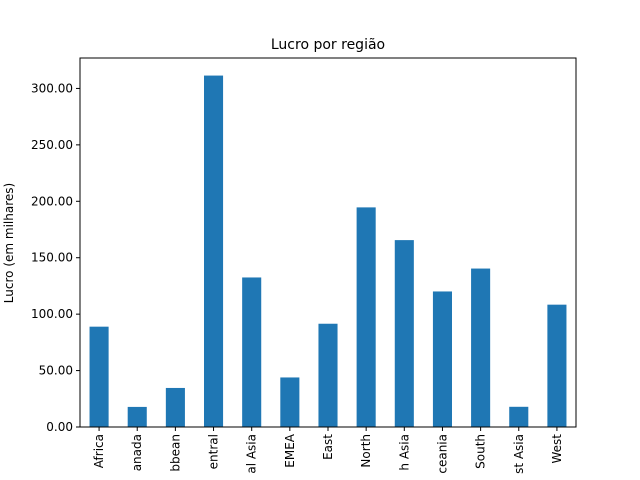 This screenshot has width=640, height=480. What do you see at coordinates (404, 452) in the screenshot?
I see `x-tick-label-8: h Asia` at bounding box center [404, 452].